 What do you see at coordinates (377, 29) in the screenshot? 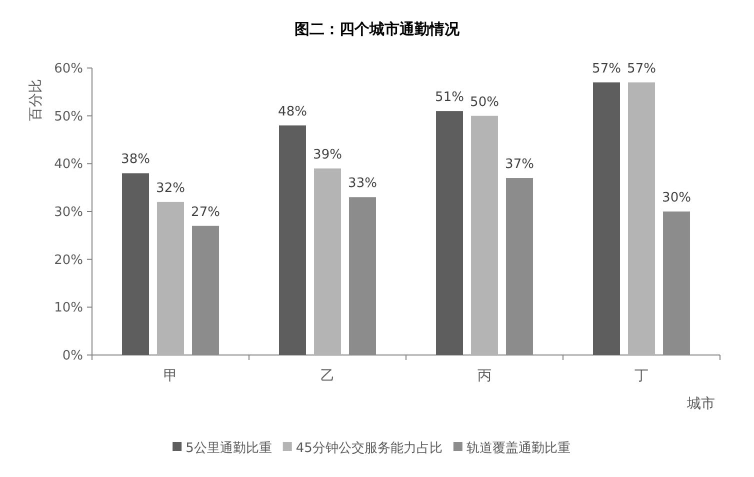
I see `chart-title: 图二：四个城市通勤情况` at bounding box center [377, 29].